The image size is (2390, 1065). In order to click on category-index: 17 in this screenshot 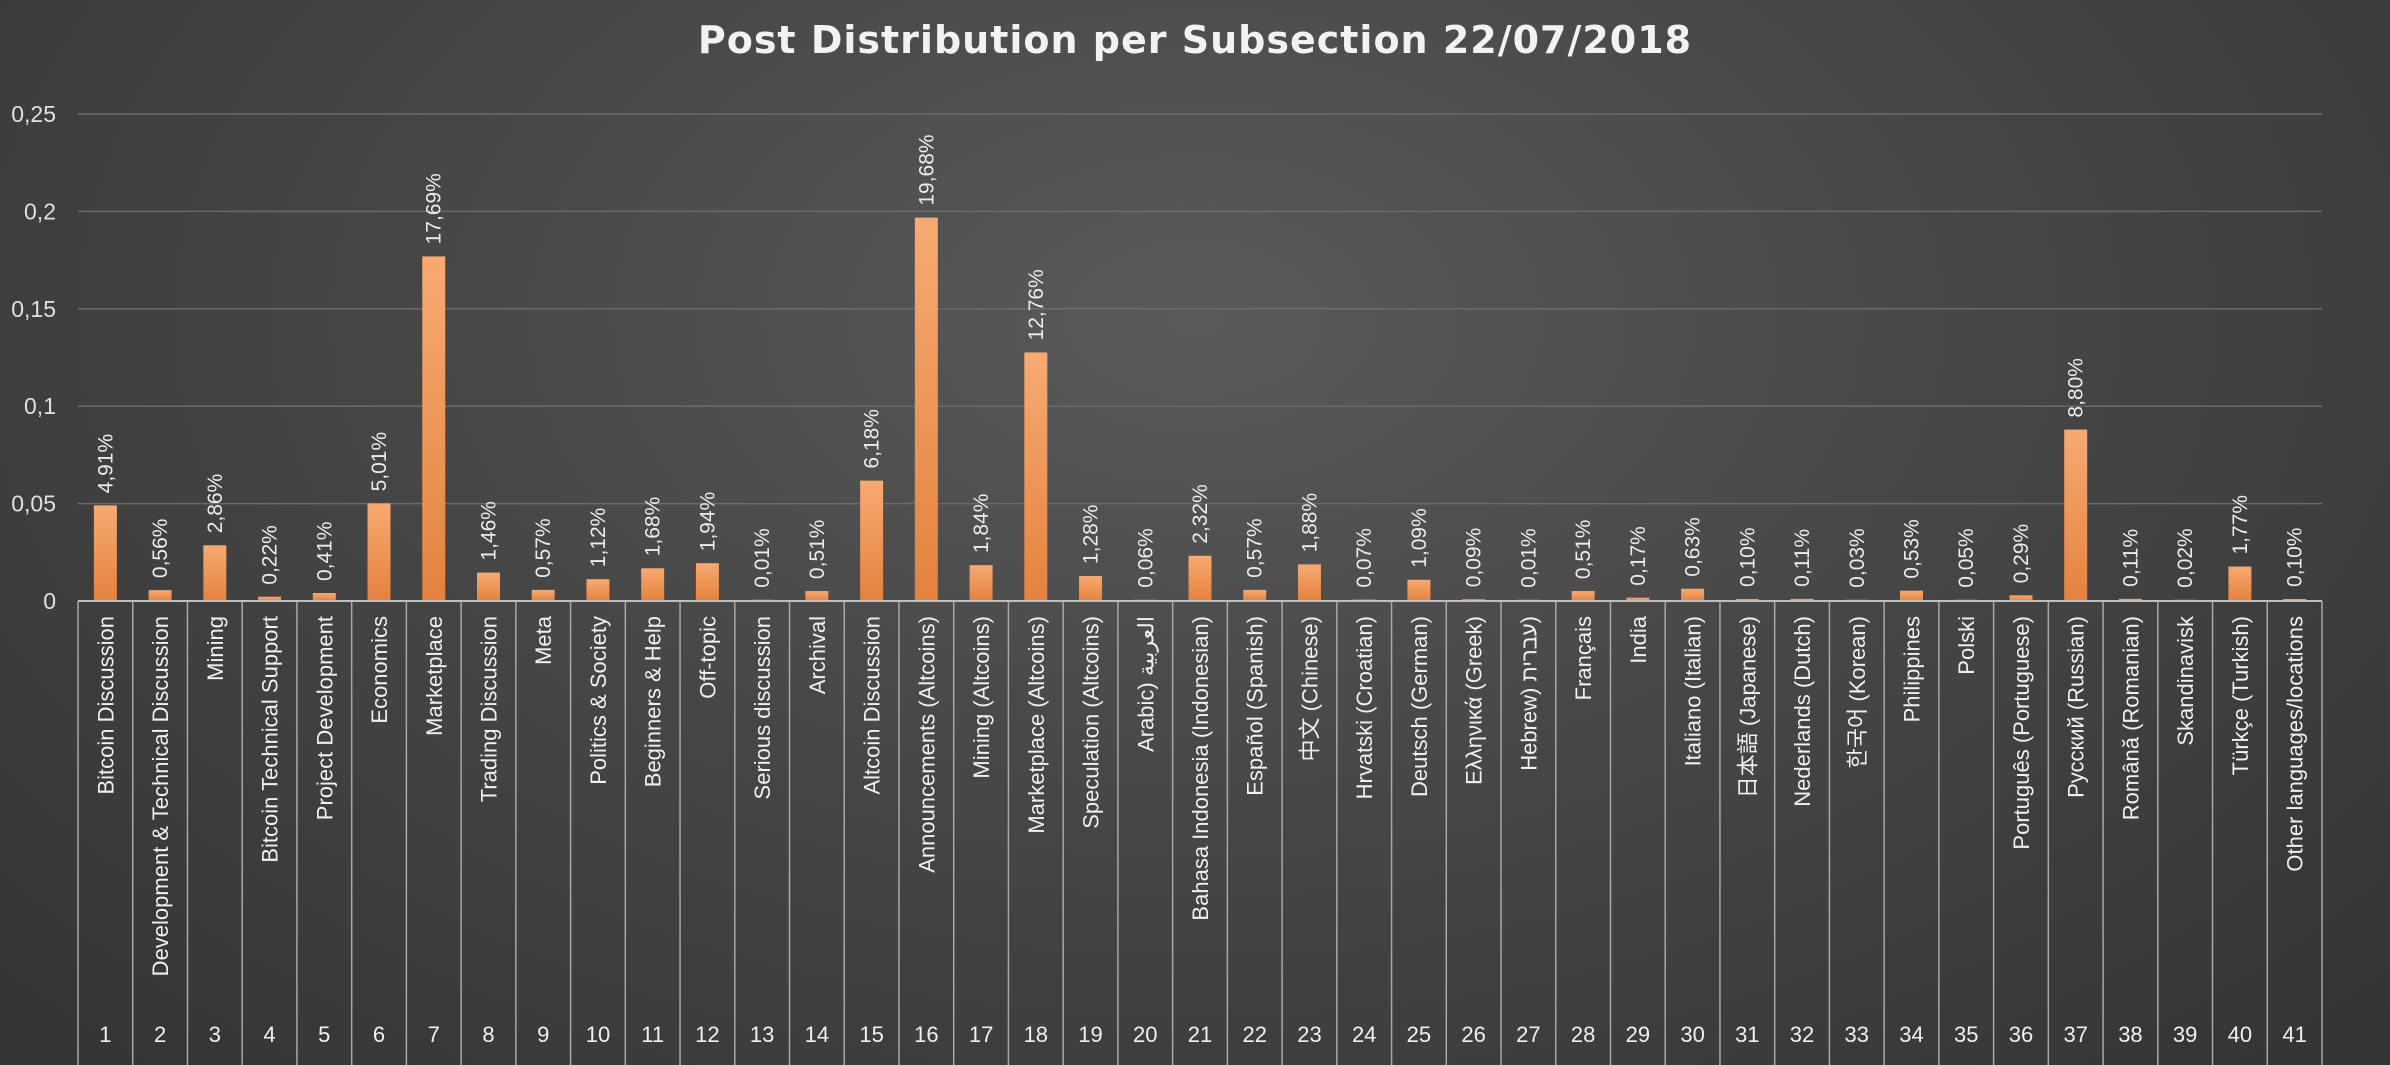, I will do `click(981, 1034)`.